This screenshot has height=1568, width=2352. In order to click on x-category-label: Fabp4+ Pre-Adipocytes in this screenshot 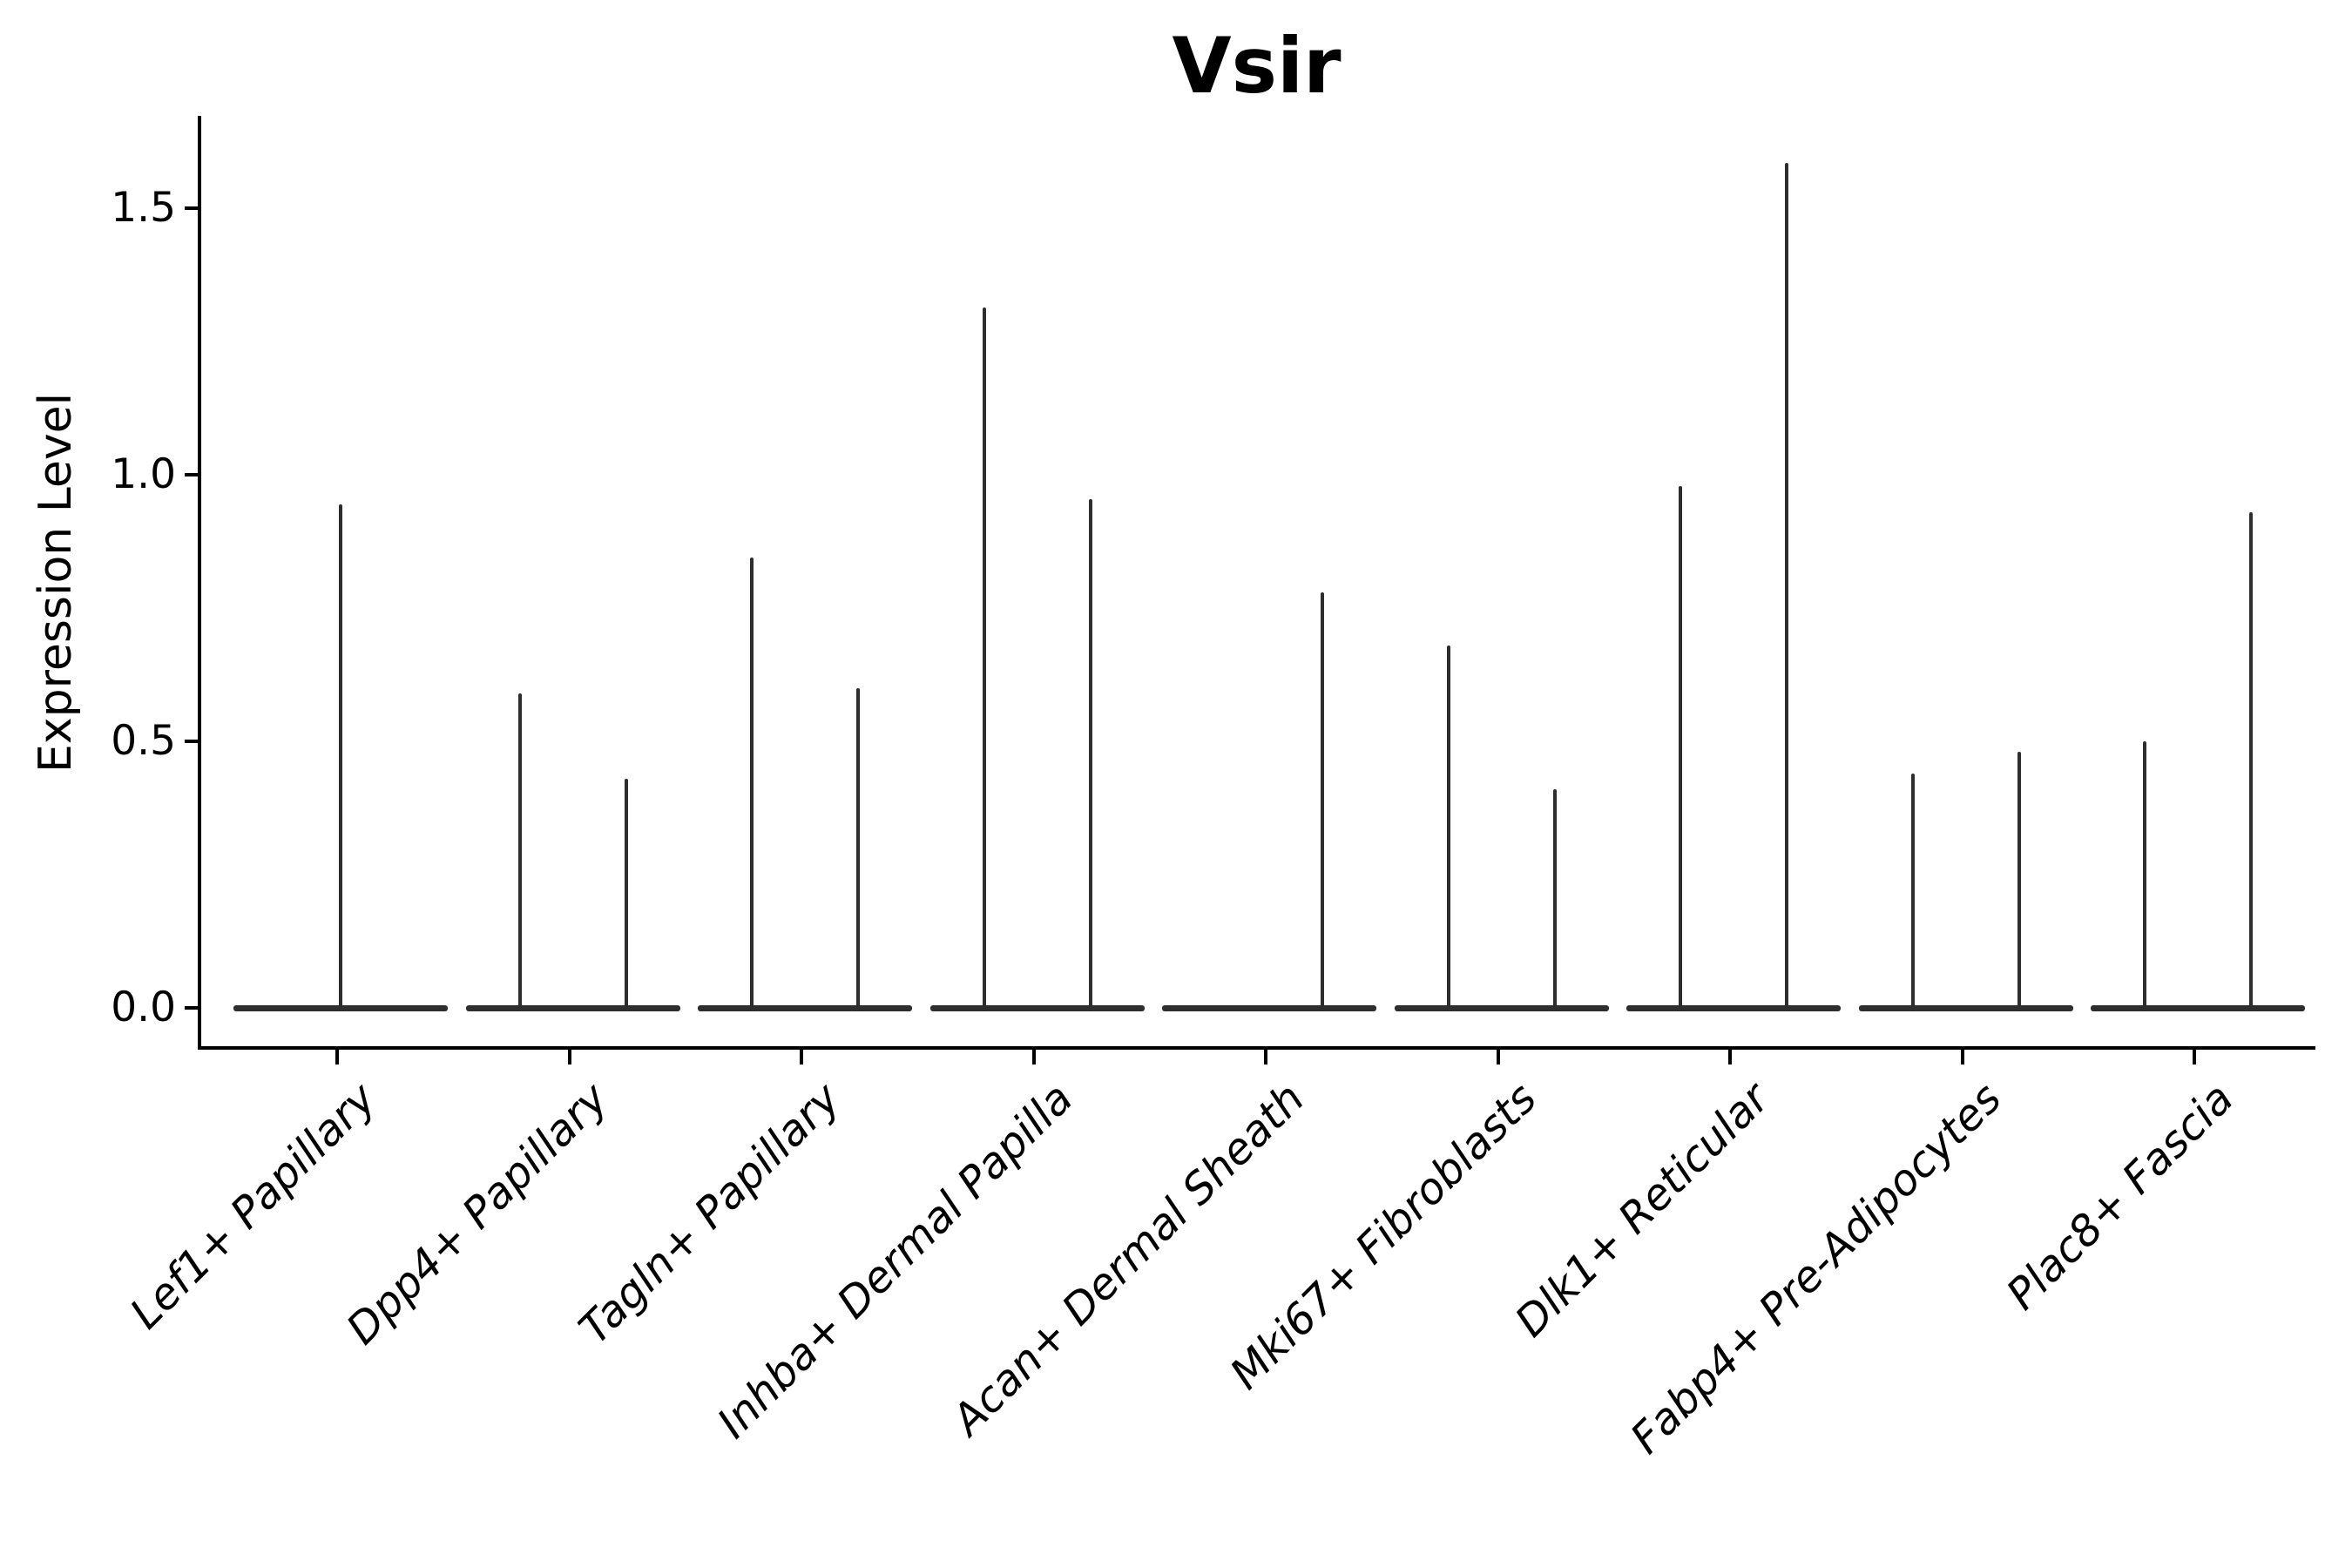, I will do `click(1816, 1268)`.